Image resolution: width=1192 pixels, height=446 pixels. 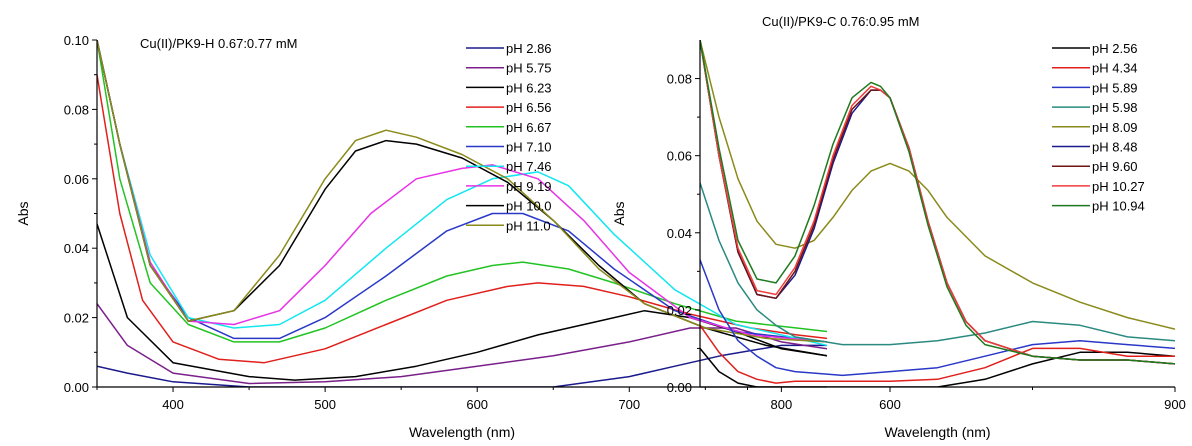 What do you see at coordinates (1175, 404) in the screenshot?
I see `x-tick-label: 900` at bounding box center [1175, 404].